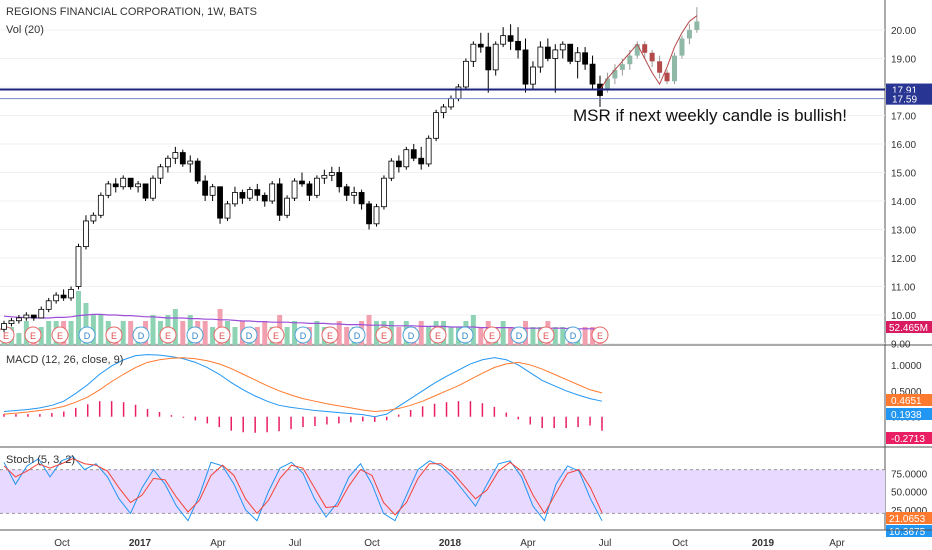 The width and height of the screenshot is (932, 550). What do you see at coordinates (903, 59) in the screenshot?
I see `price-tick-label: 19.00` at bounding box center [903, 59].